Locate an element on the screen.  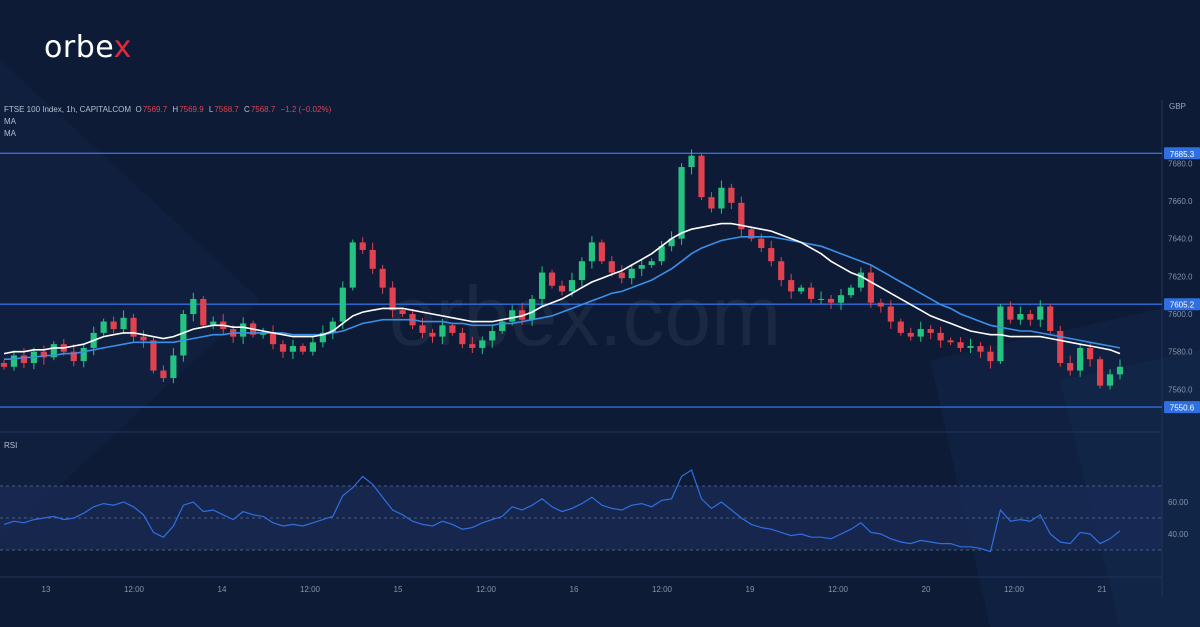
price-tick-label: 7600.0 is located at coordinates (1180, 314).